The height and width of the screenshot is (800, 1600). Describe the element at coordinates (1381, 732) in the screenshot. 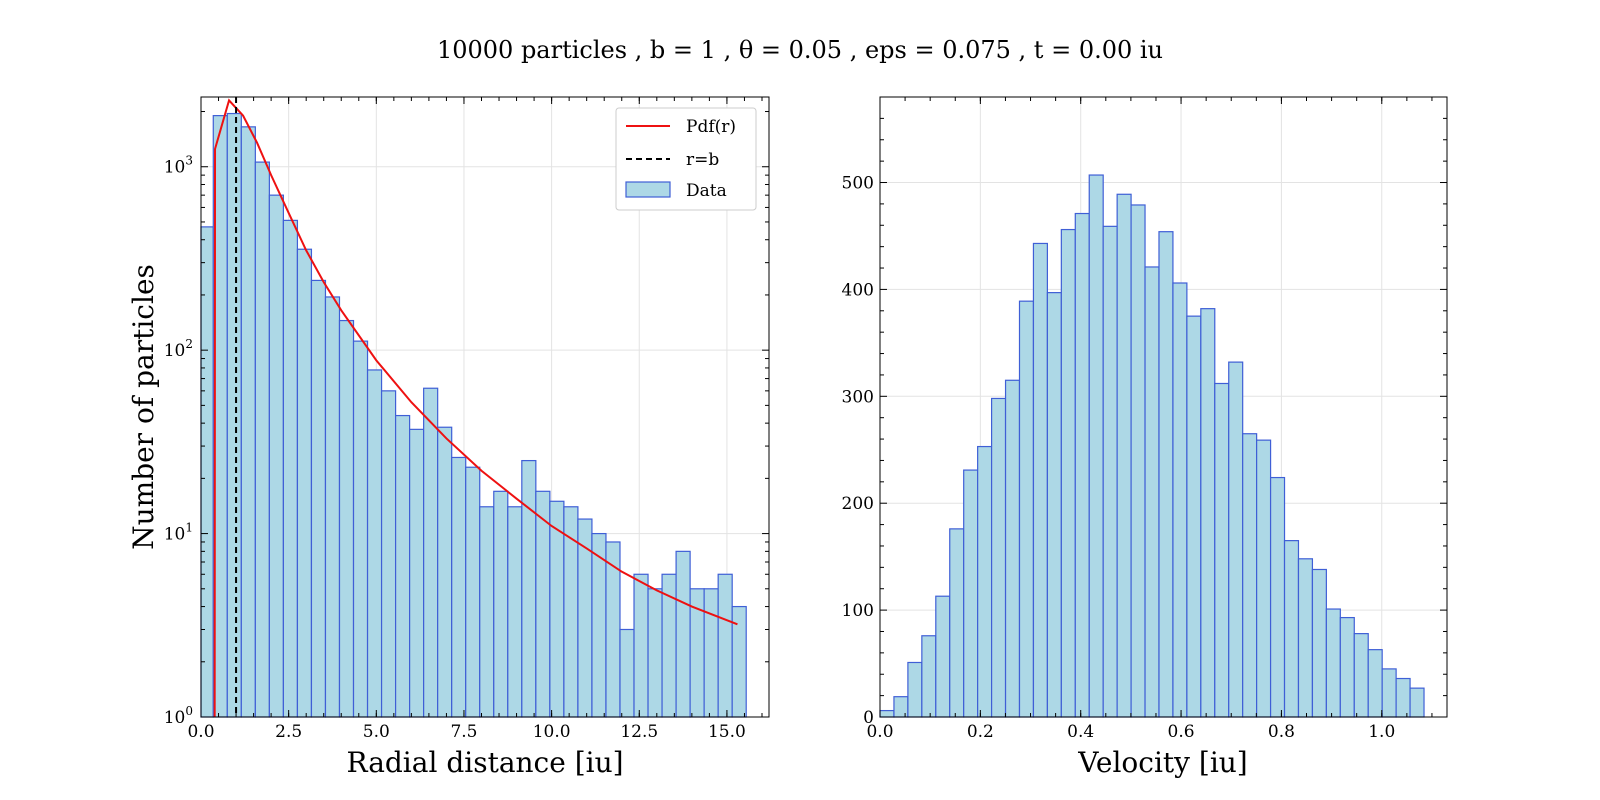

I see `velocity-x-tick-label: 1.0` at that location.